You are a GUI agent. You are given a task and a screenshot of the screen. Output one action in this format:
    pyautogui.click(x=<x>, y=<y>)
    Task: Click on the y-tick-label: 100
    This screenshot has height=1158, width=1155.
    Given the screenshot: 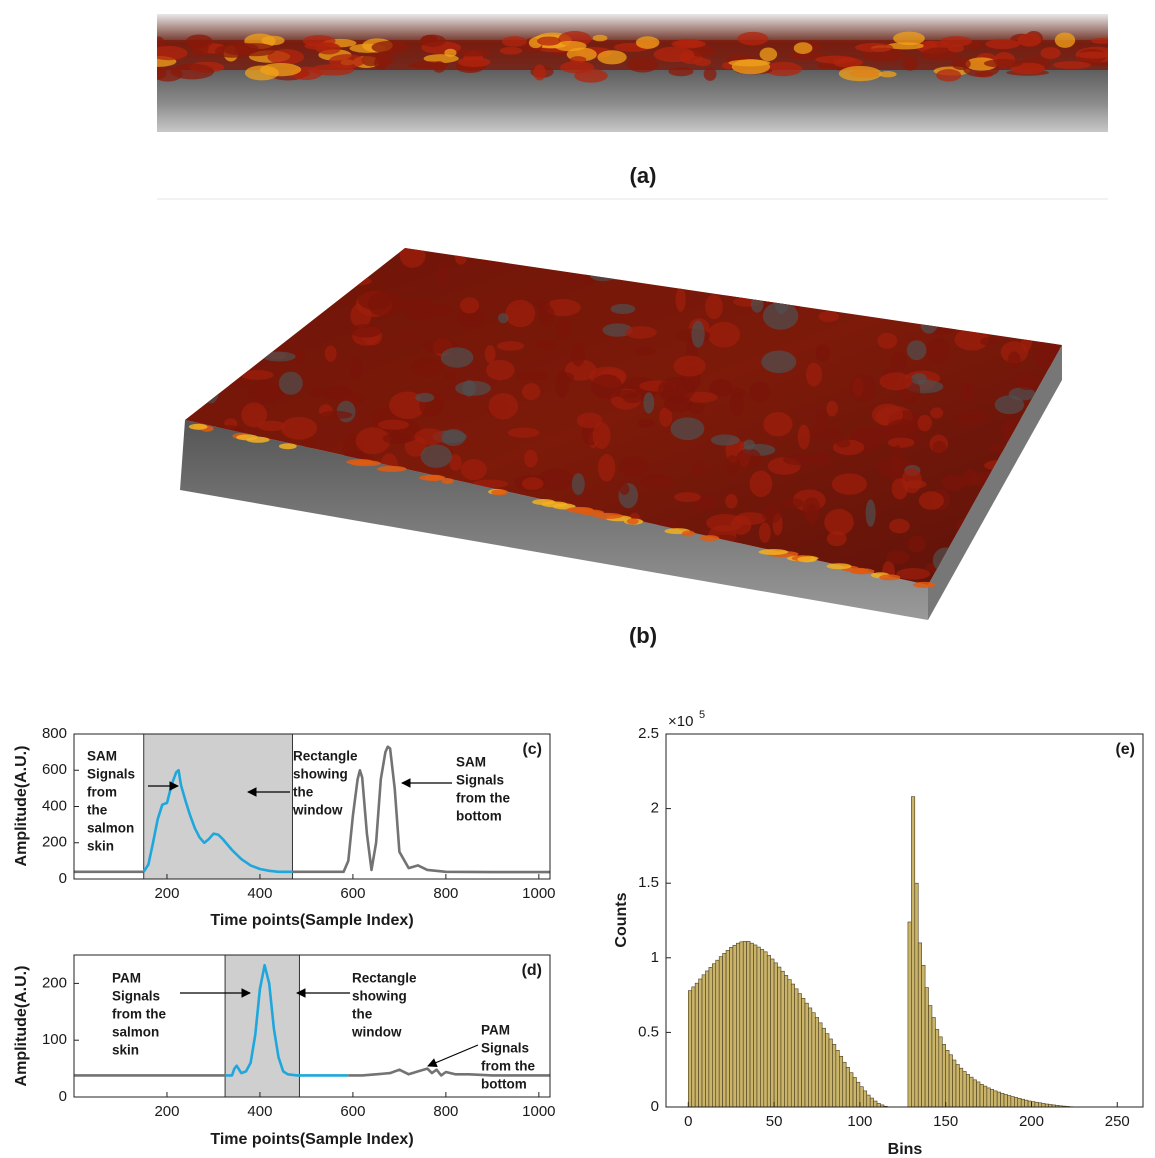 What is the action you would take?
    pyautogui.click(x=54, y=1039)
    